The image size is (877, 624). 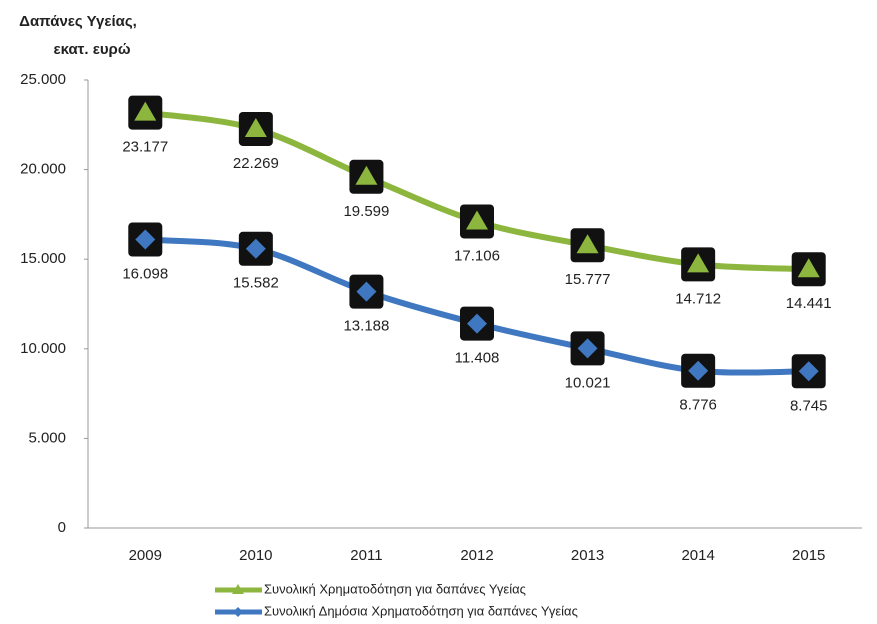 I want to click on x-tick-label: 2010, so click(x=255, y=555).